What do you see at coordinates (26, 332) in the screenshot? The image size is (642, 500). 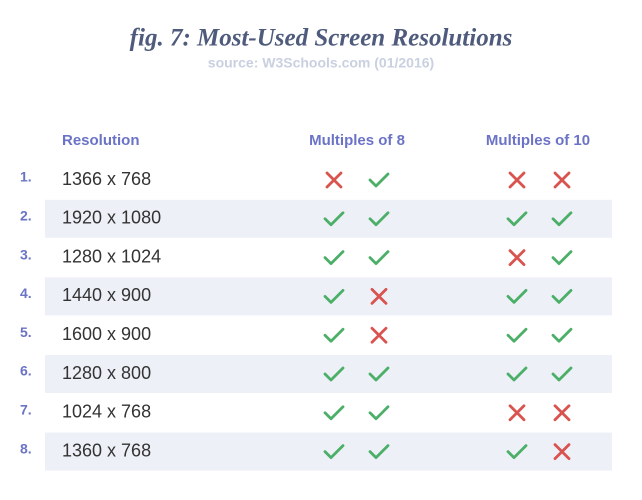 I see `rank: 5.` at bounding box center [26, 332].